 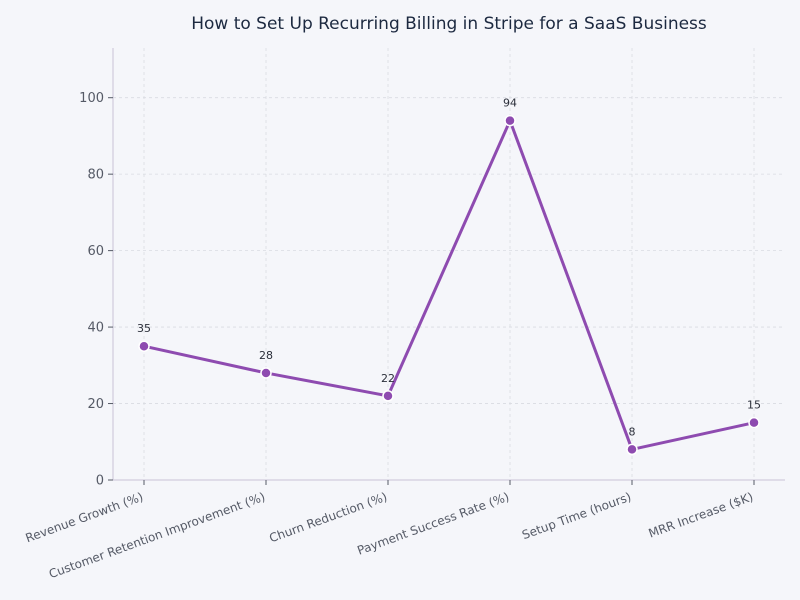 I want to click on y-axis-ticks: 0 20 40 60 80 100, so click(x=96, y=290).